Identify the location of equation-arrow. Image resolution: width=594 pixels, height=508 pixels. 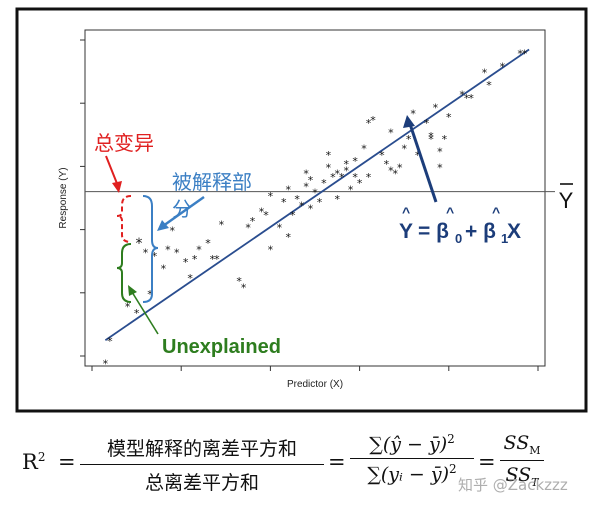
(420, 159).